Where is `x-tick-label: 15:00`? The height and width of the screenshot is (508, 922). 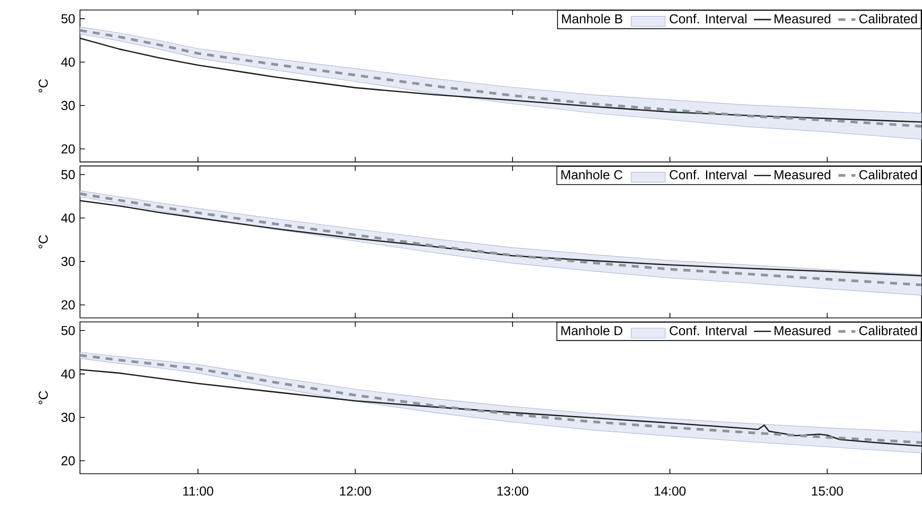 x-tick-label: 15:00 is located at coordinates (827, 491).